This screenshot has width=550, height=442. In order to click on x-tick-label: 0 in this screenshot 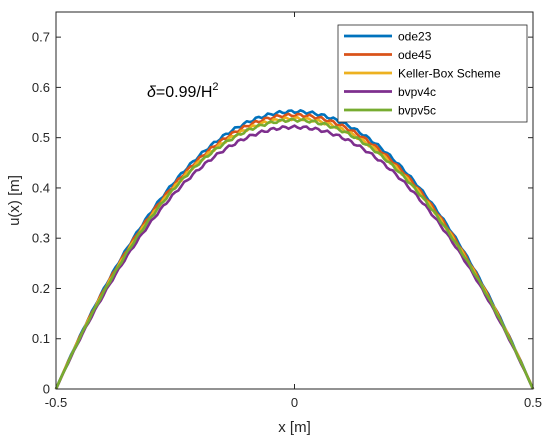, I will do `click(294, 402)`.